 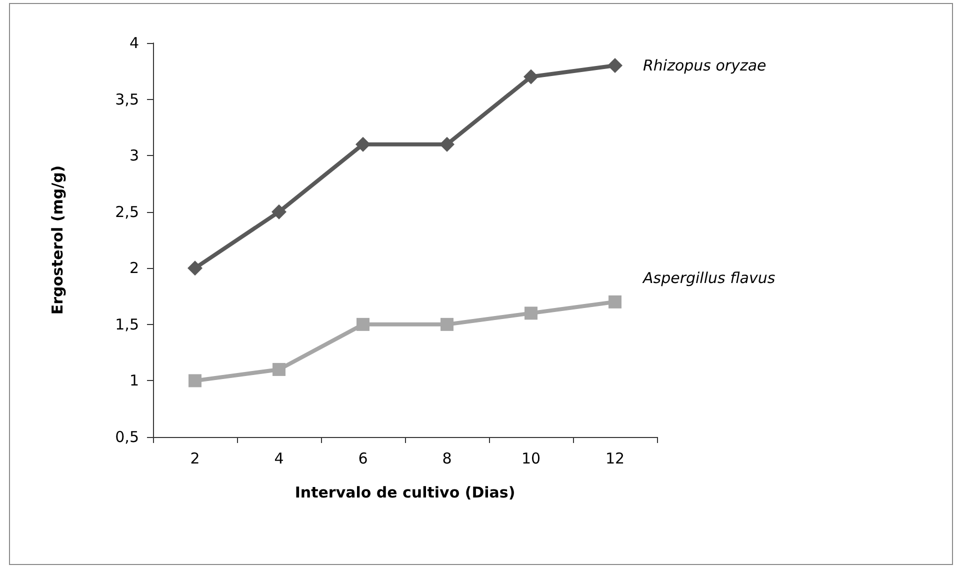 I want to click on y-tick-label: 2,5, so click(x=127, y=211).